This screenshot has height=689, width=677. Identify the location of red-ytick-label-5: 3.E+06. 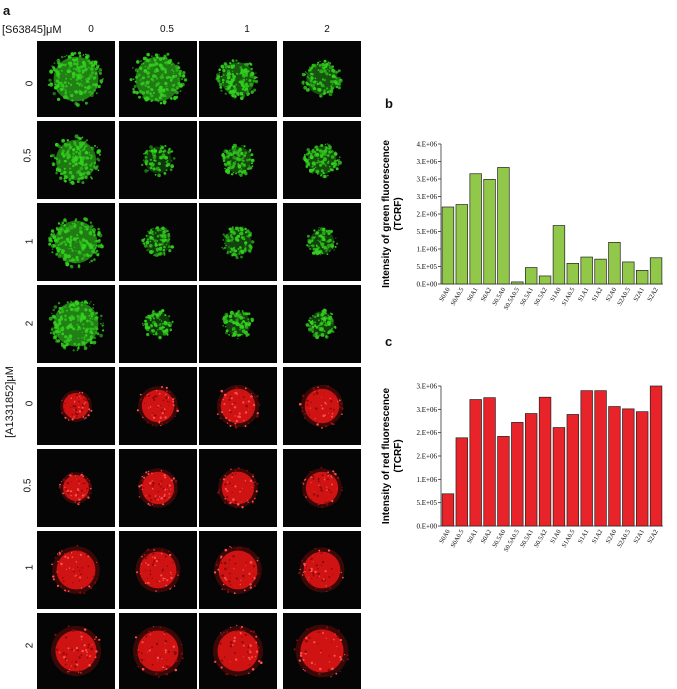
(427, 410).